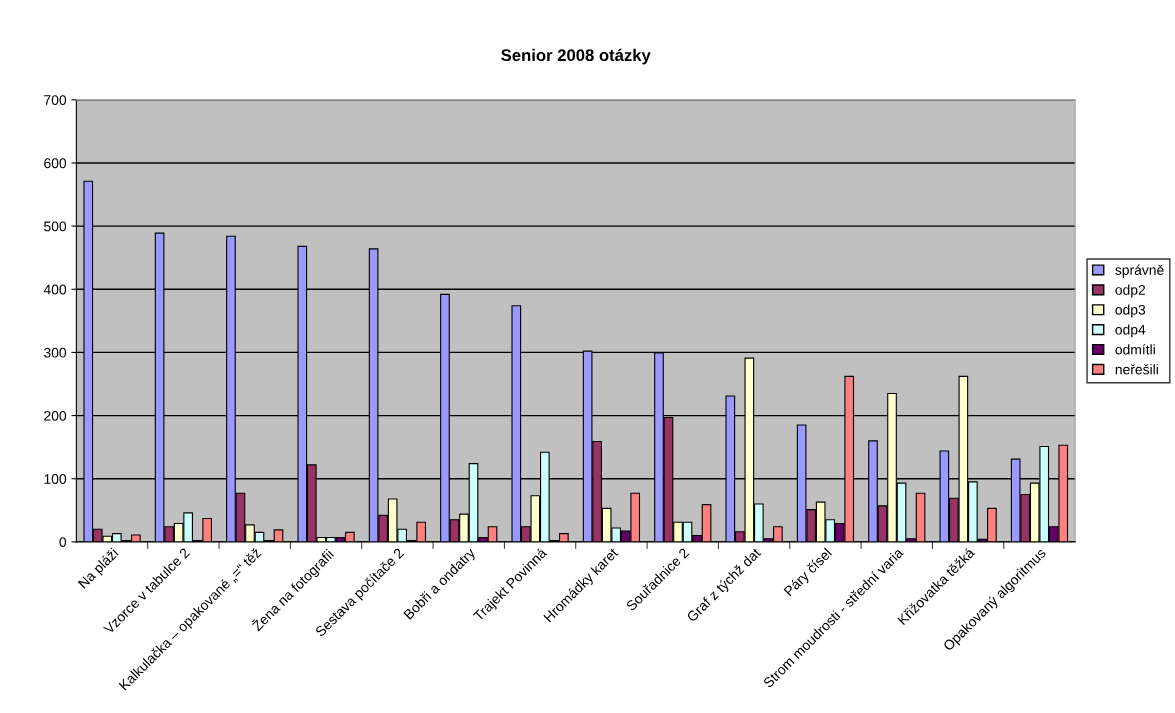 The image size is (1175, 713). Describe the element at coordinates (576, 56) in the screenshot. I see `chart-title: Senior 2008 otázky` at that location.